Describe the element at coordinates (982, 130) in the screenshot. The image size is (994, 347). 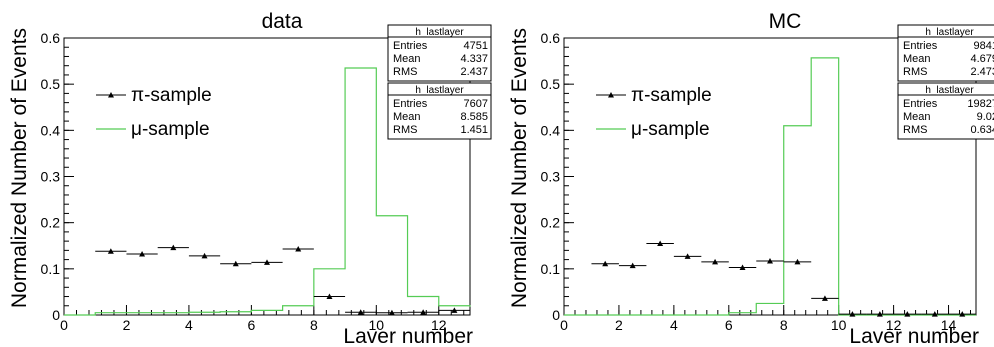
I see `stat-box-value: 0.634` at that location.